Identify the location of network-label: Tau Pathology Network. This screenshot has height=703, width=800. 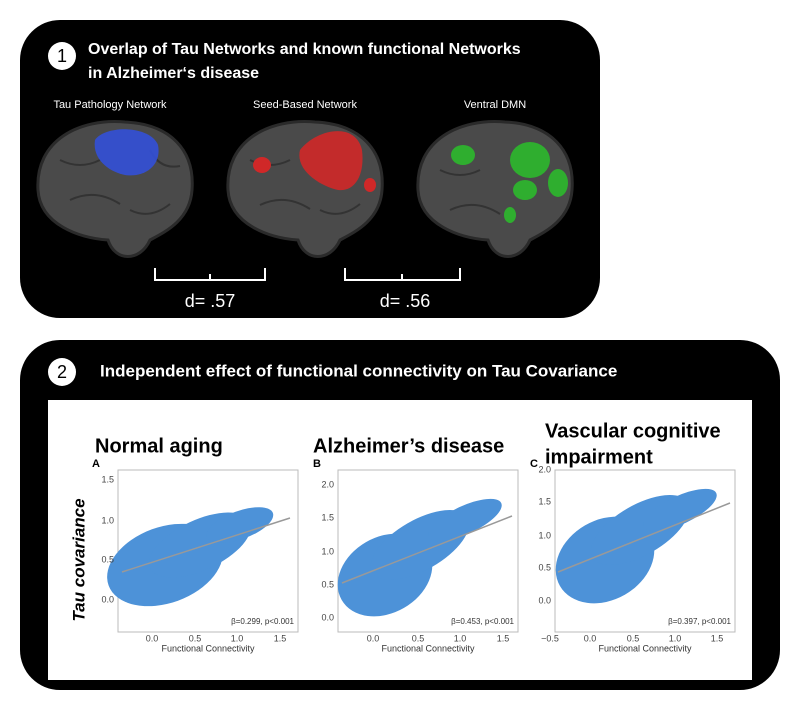
(110, 105).